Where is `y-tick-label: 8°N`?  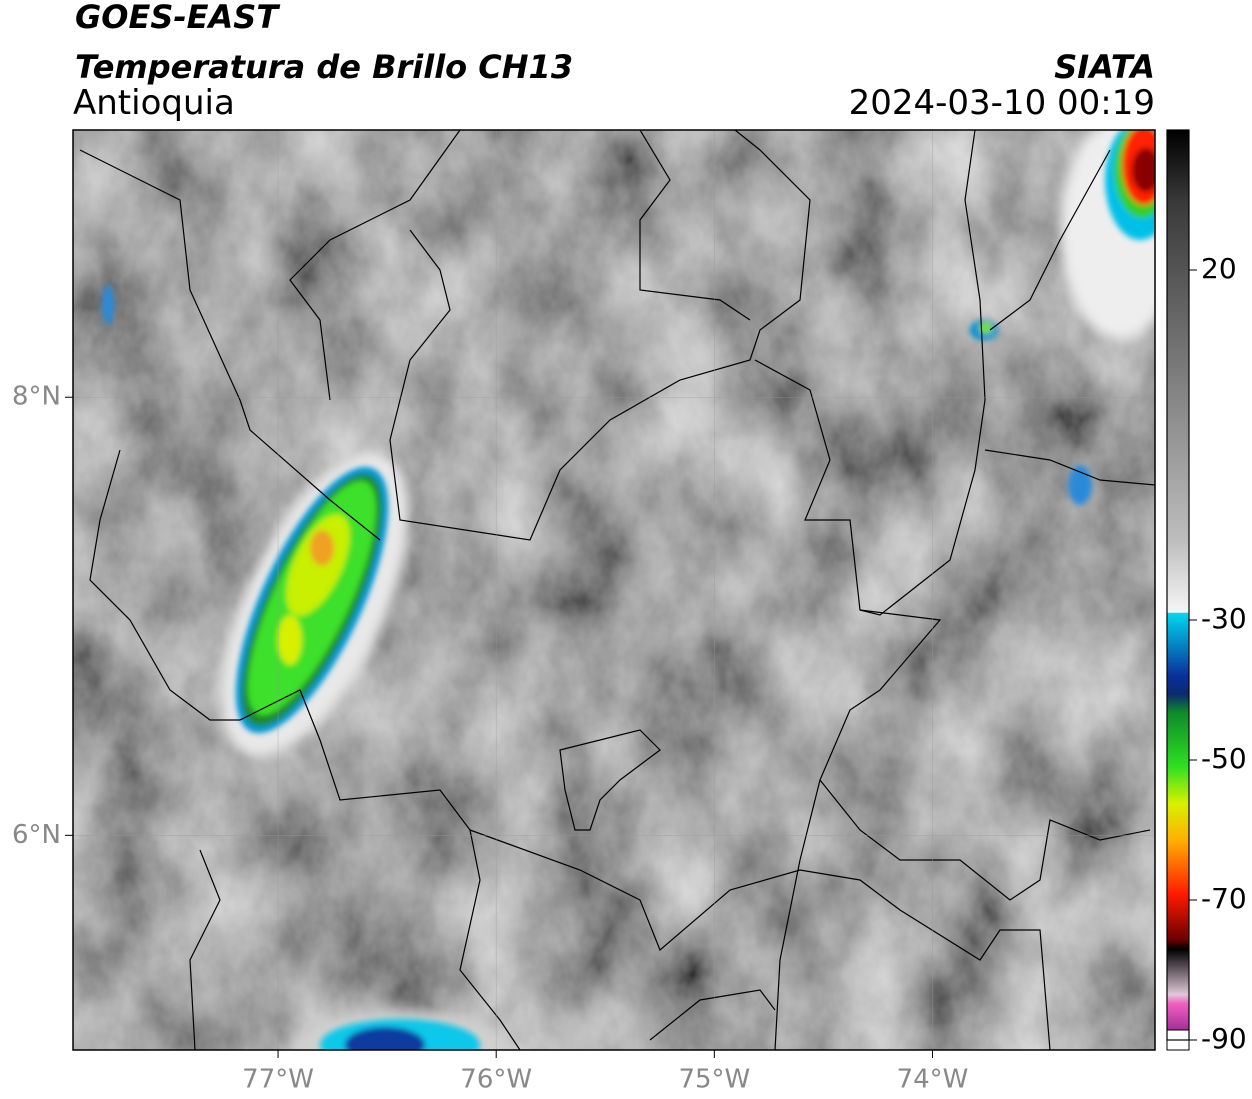
y-tick-label: 8°N is located at coordinates (36, 397).